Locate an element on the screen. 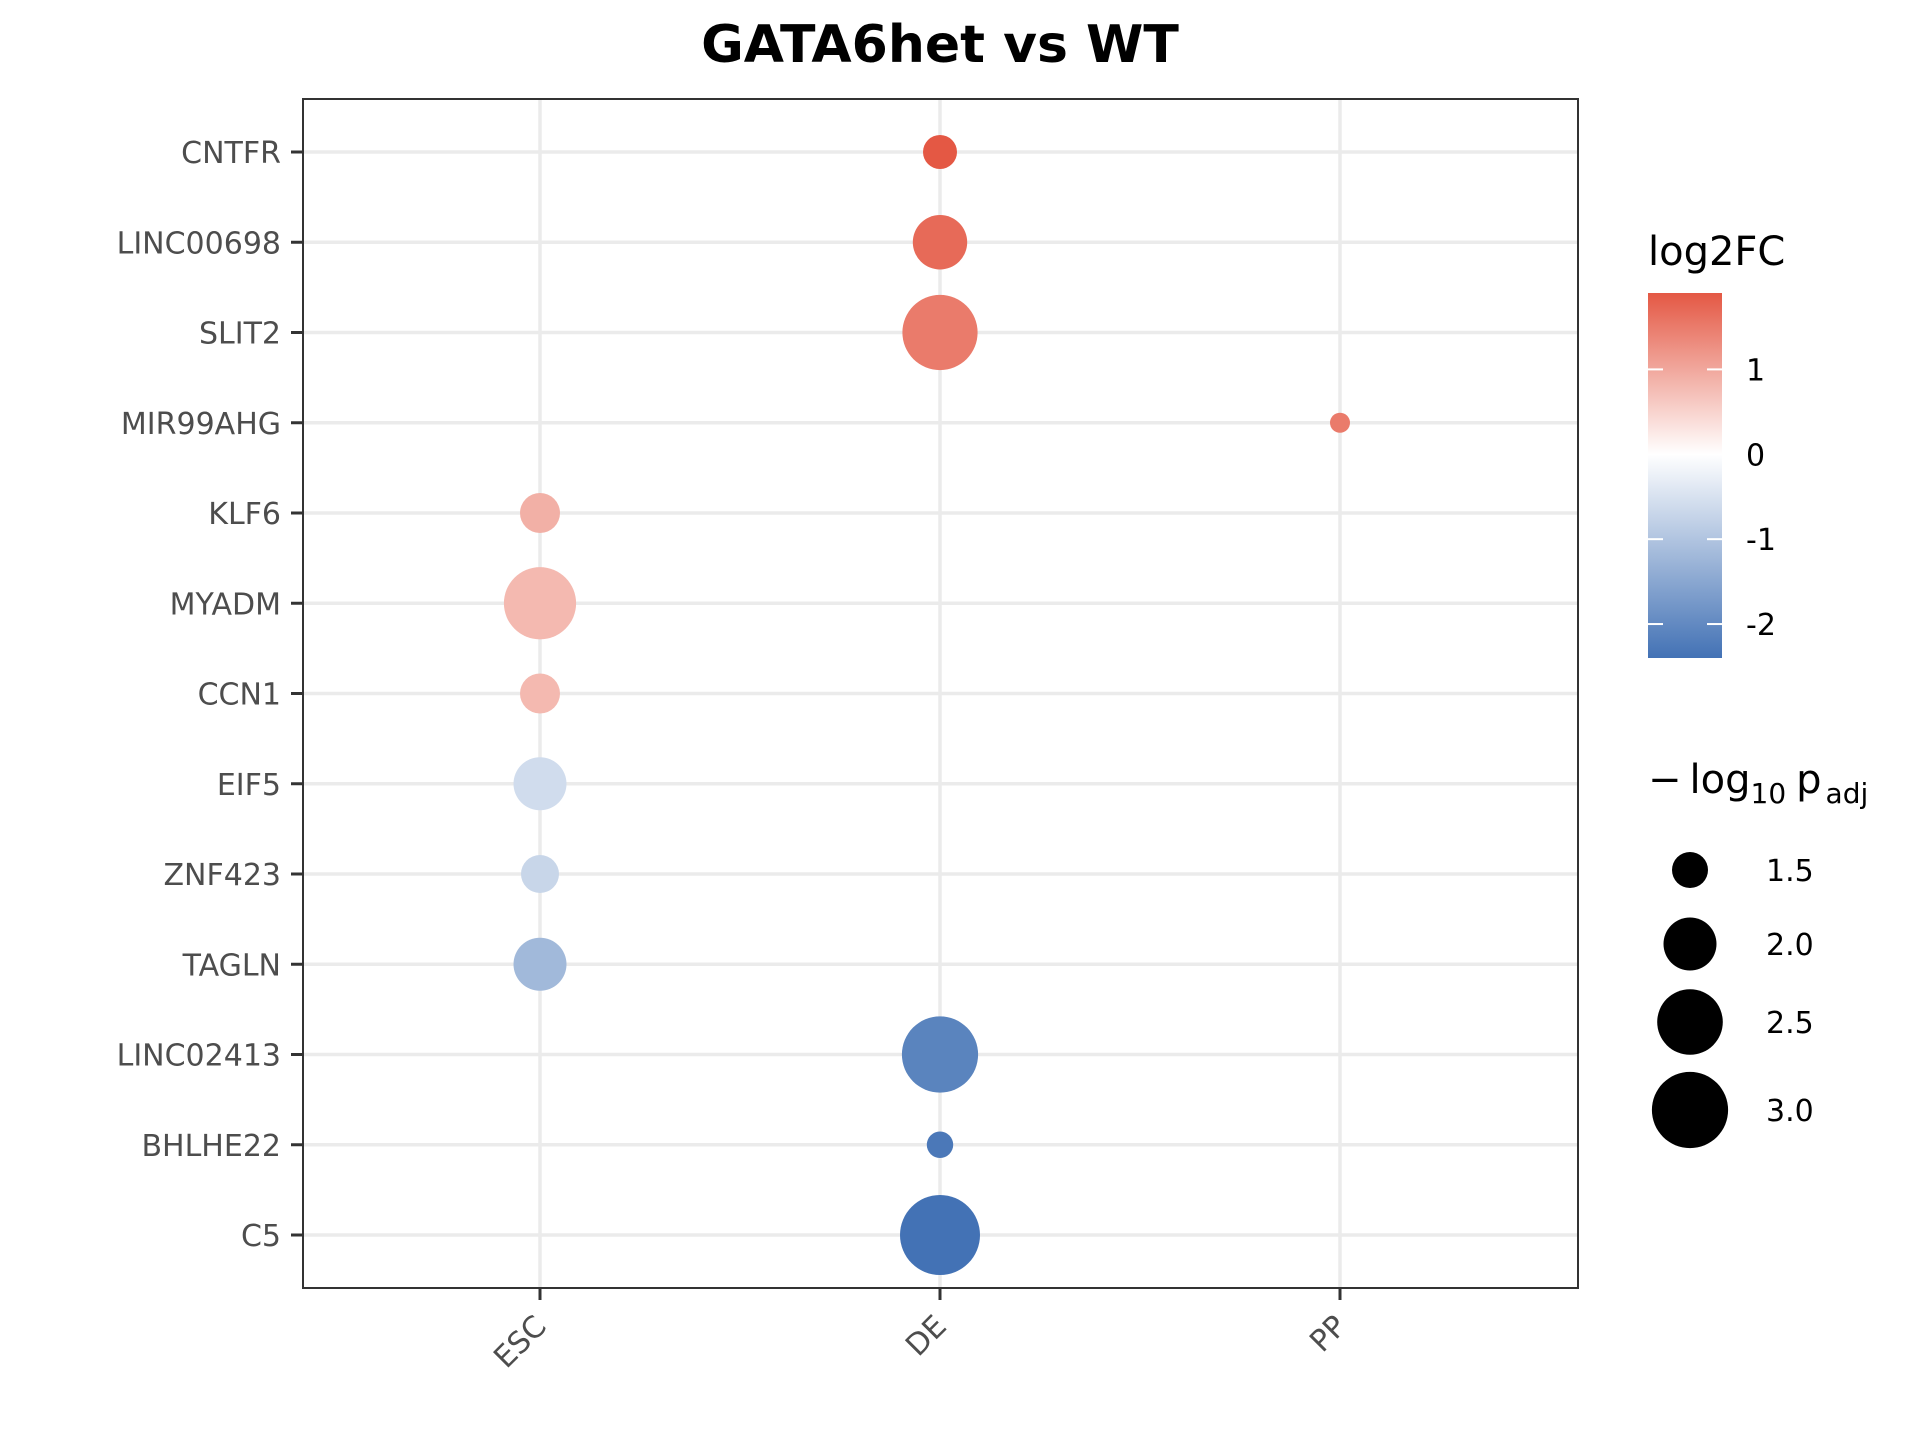  point-bhlhe22 is located at coordinates (940, 1144).